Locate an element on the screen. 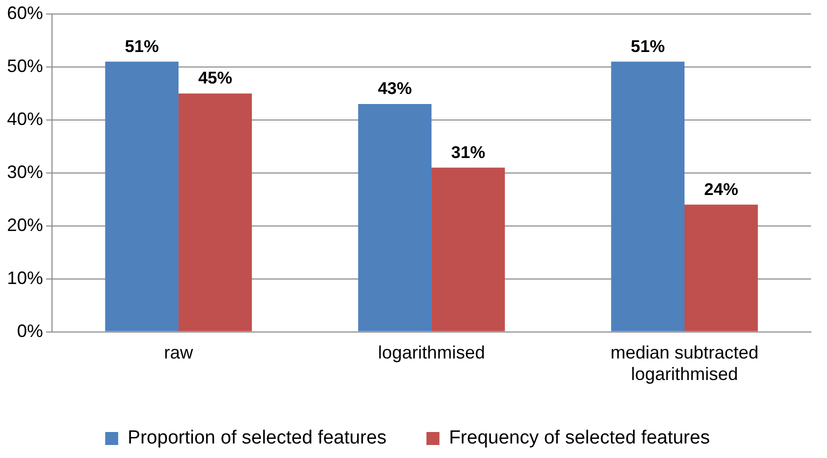  legend-label: Proportion of selected features is located at coordinates (257, 438).